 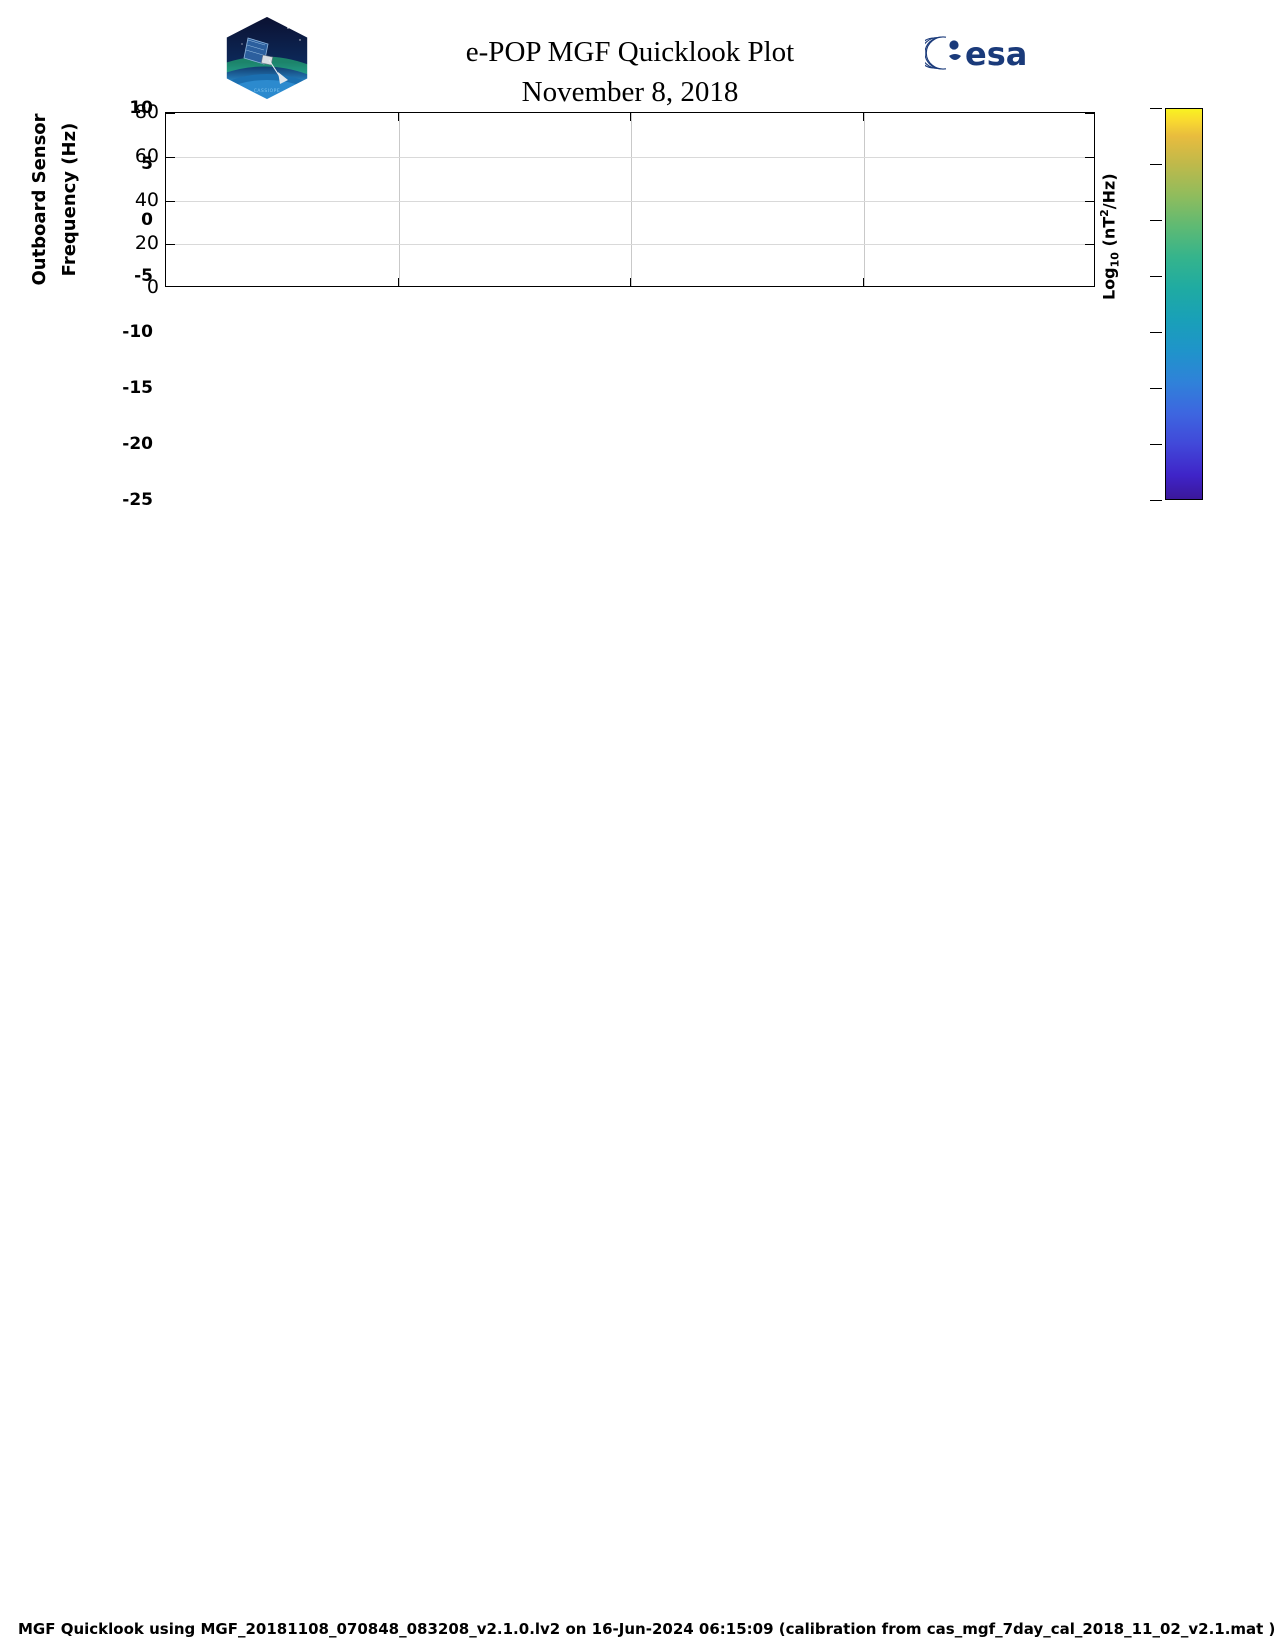 I want to click on colorbar-title-sub: 10, so click(x=1115, y=260).